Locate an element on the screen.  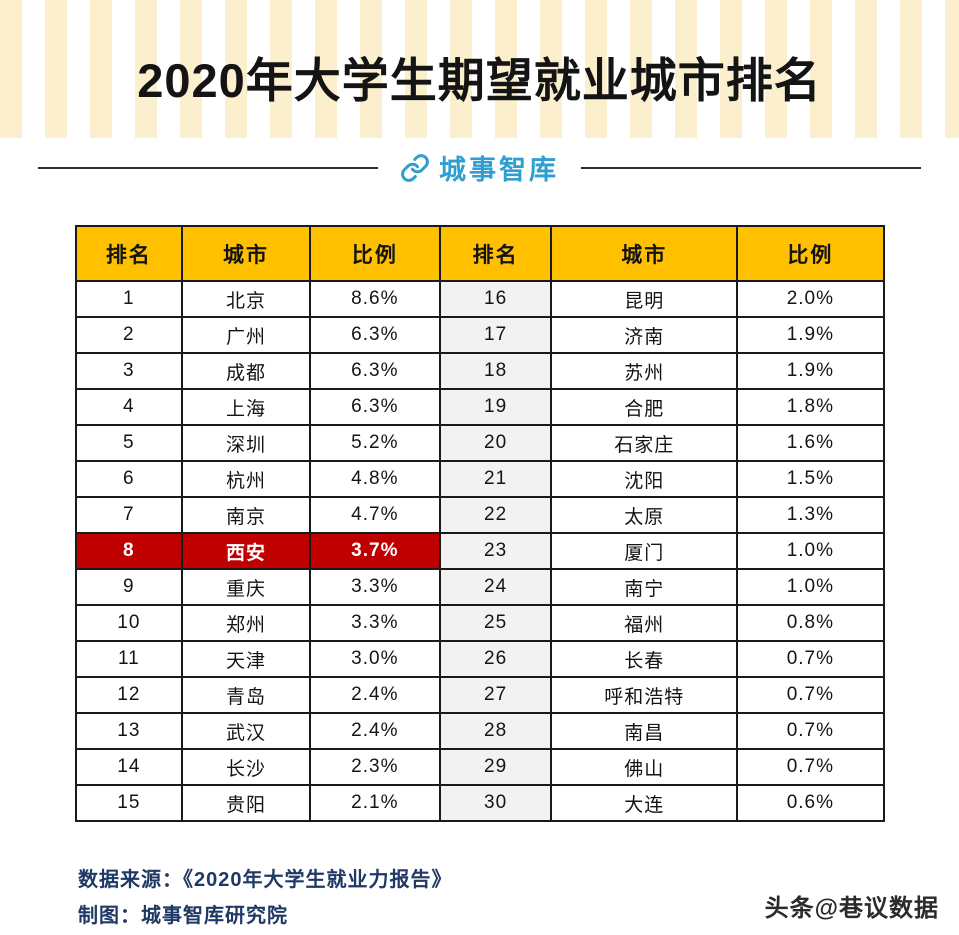
logo: 城事智库 is located at coordinates (479, 167).